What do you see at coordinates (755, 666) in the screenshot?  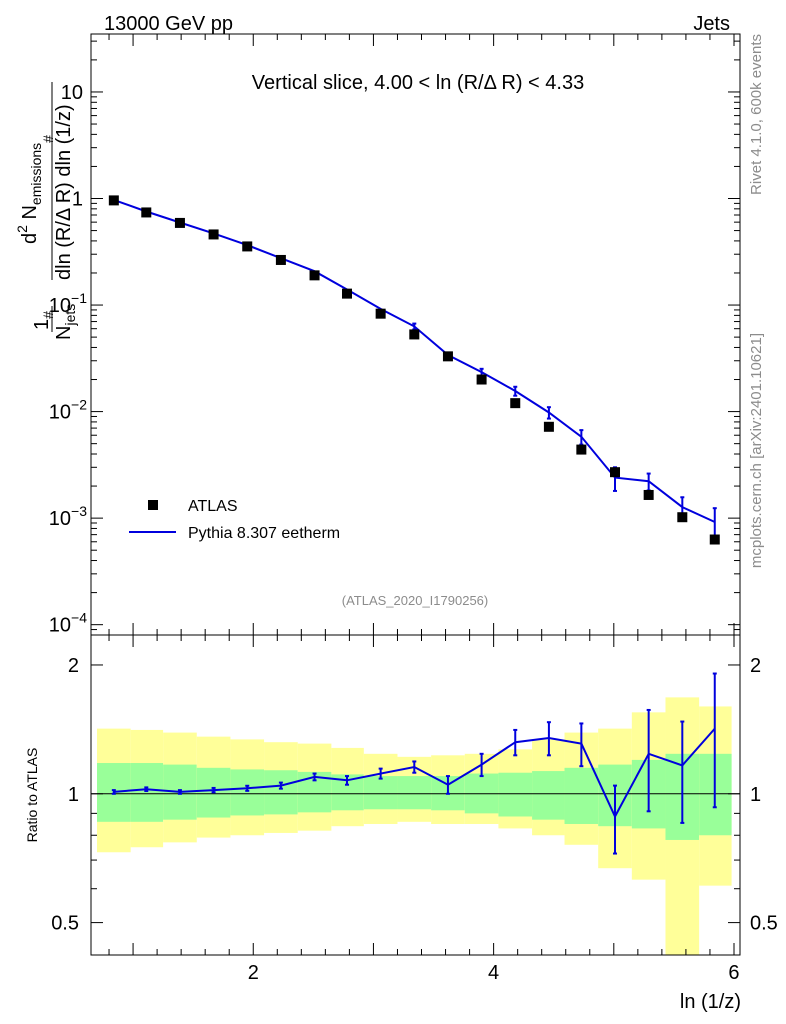 I see `ratio-y-tick-label-right: 2` at bounding box center [755, 666].